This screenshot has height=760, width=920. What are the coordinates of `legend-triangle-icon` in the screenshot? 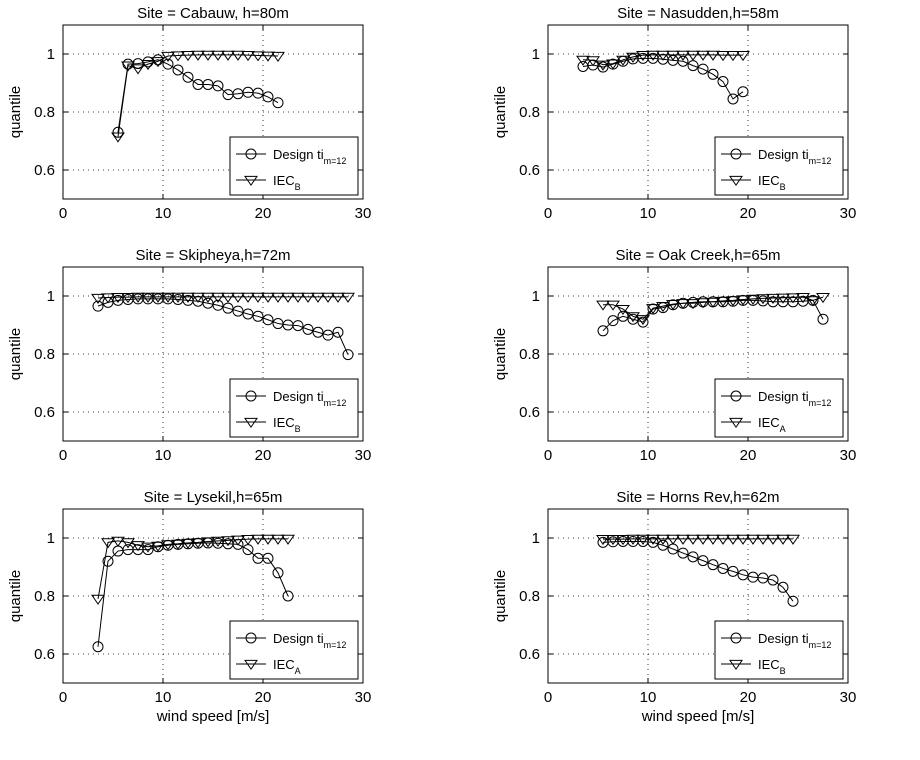 It's located at (251, 422).